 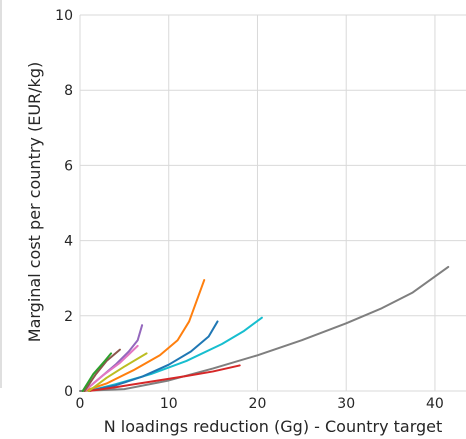 What do you see at coordinates (435, 404) in the screenshot?
I see `x-tick-label: 40` at bounding box center [435, 404].